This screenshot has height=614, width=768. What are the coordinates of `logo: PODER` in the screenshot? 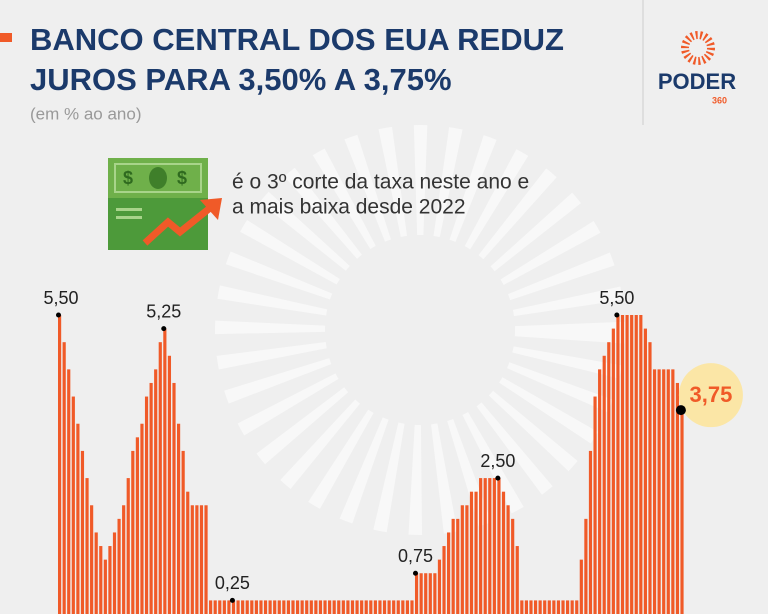 It's located at (697, 81).